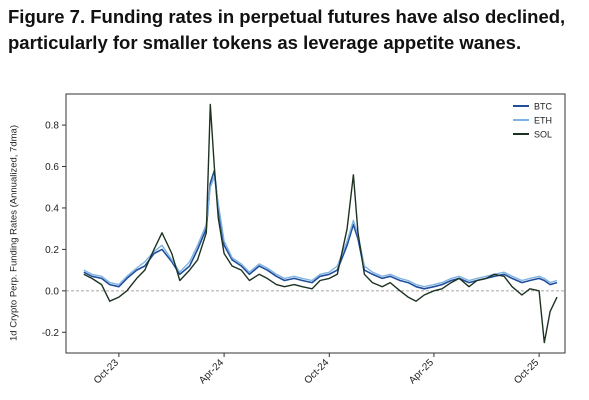 This screenshot has height=400, width=589. Describe the element at coordinates (52, 291) in the screenshot. I see `y-tick-label: 0.0` at that location.